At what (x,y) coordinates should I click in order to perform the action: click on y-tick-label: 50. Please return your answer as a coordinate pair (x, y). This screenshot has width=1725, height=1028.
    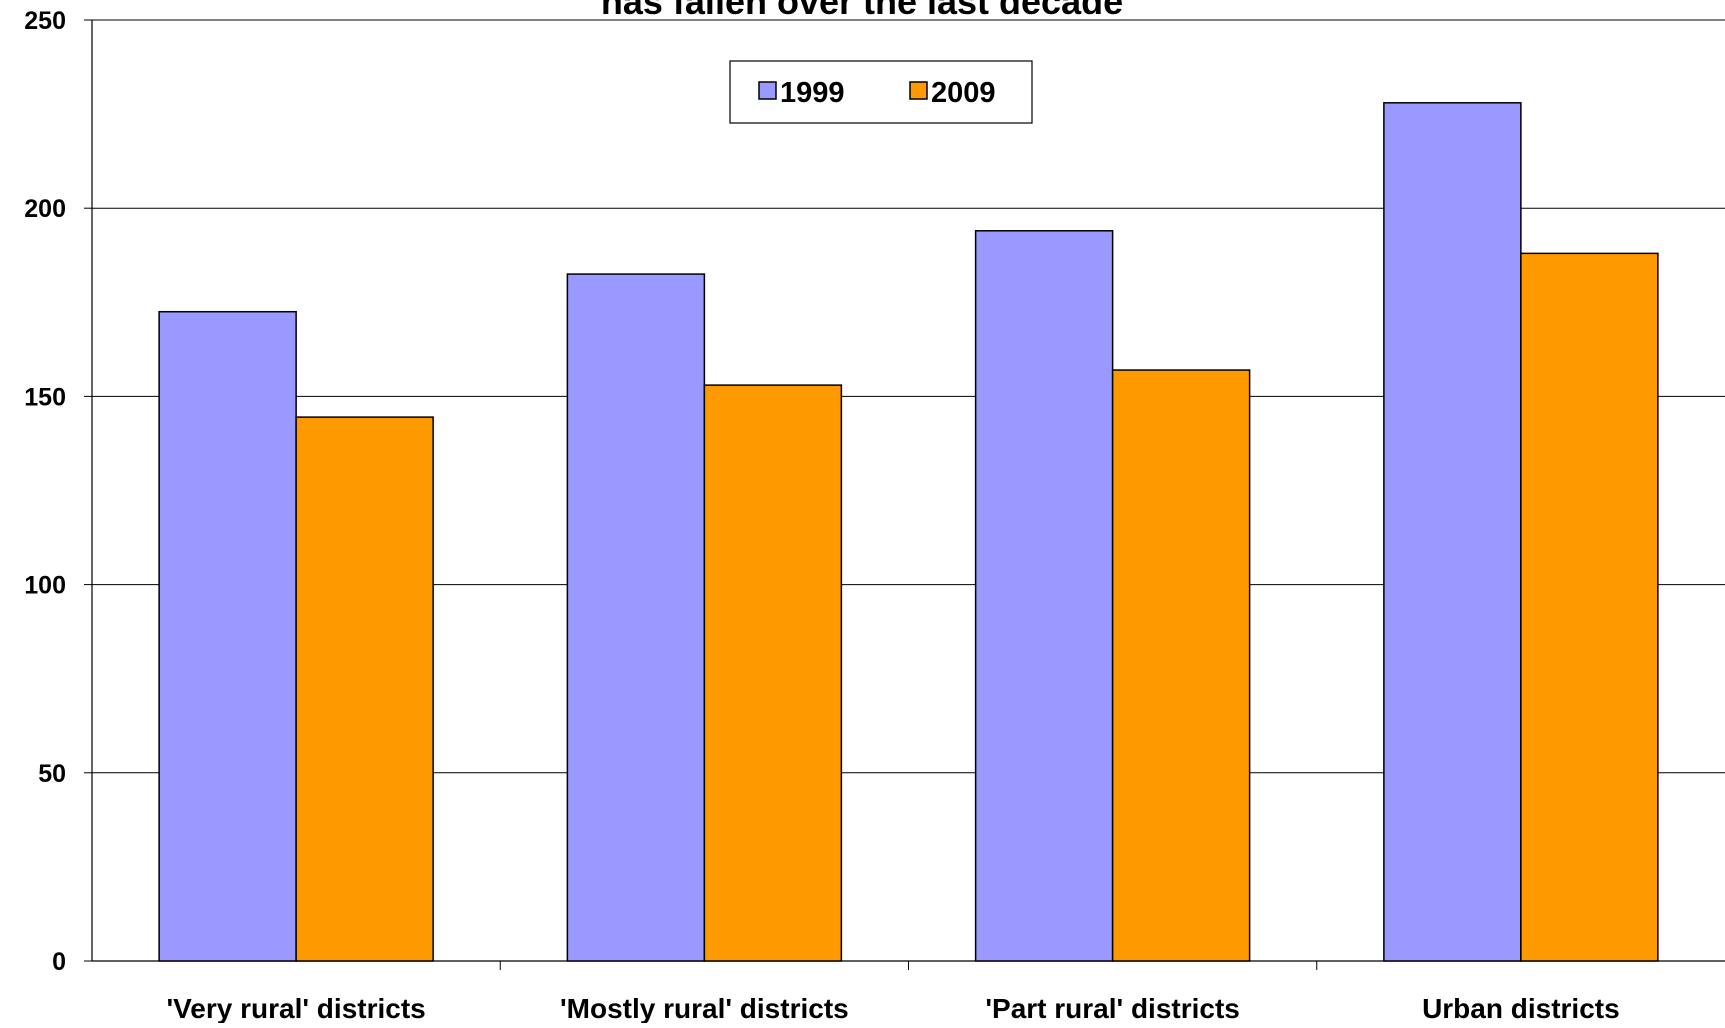
    Looking at the image, I should click on (52, 774).